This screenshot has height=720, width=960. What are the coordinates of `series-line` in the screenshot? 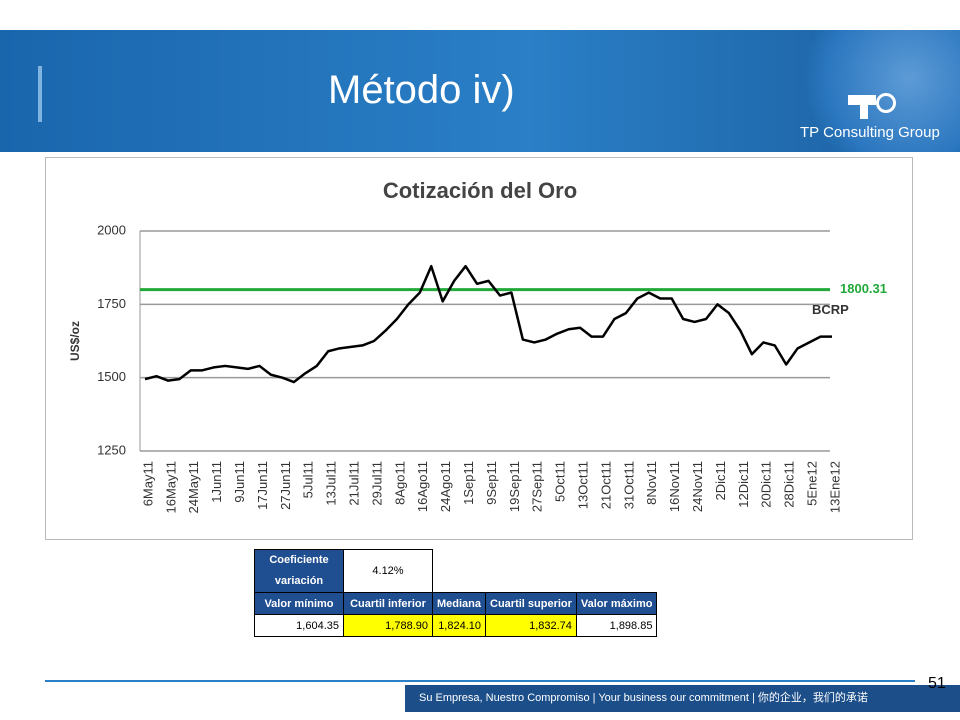 It's located at (488, 324).